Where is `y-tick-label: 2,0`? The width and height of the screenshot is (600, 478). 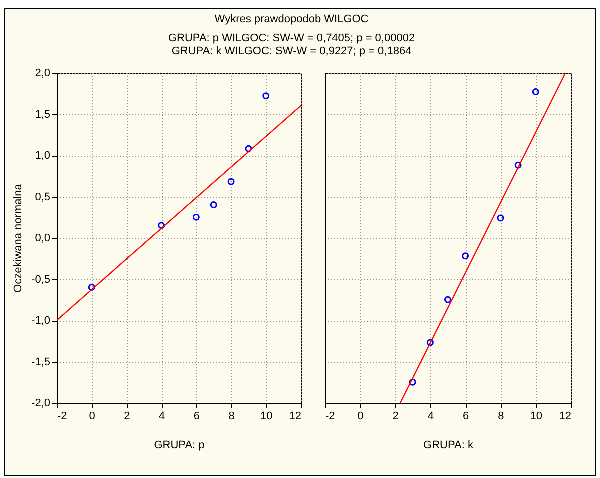 y-tick-label: 2,0 is located at coordinates (42, 74).